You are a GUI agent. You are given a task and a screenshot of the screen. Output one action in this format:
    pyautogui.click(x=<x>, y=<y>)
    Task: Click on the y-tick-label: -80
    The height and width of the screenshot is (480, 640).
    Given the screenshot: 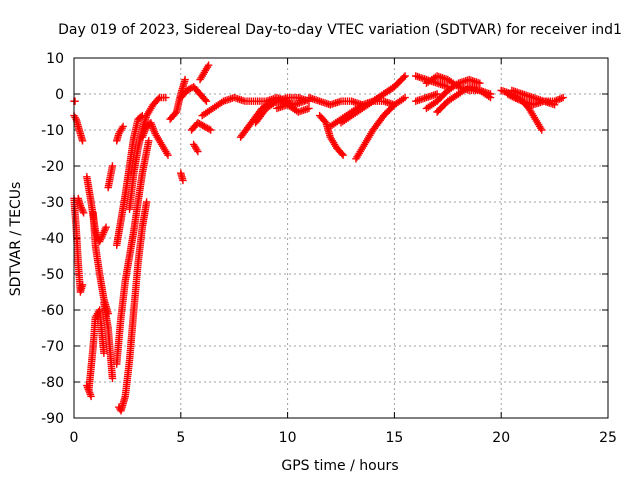 What is the action you would take?
    pyautogui.click(x=52, y=383)
    